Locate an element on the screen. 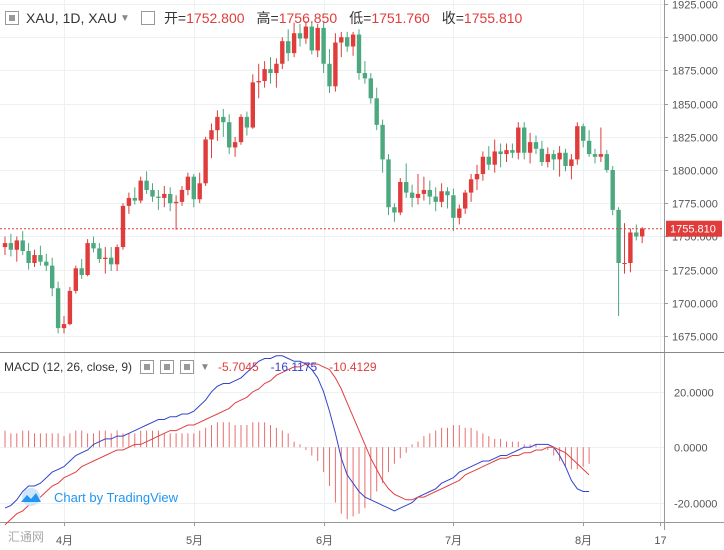 The height and width of the screenshot is (550, 724). site-watermark: 汇通网 is located at coordinates (26, 536).